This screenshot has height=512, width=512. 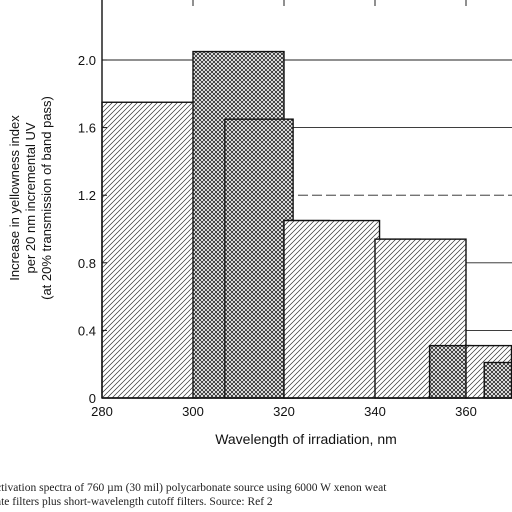 I want to click on y-tick-label: 1.6, so click(x=87, y=128).